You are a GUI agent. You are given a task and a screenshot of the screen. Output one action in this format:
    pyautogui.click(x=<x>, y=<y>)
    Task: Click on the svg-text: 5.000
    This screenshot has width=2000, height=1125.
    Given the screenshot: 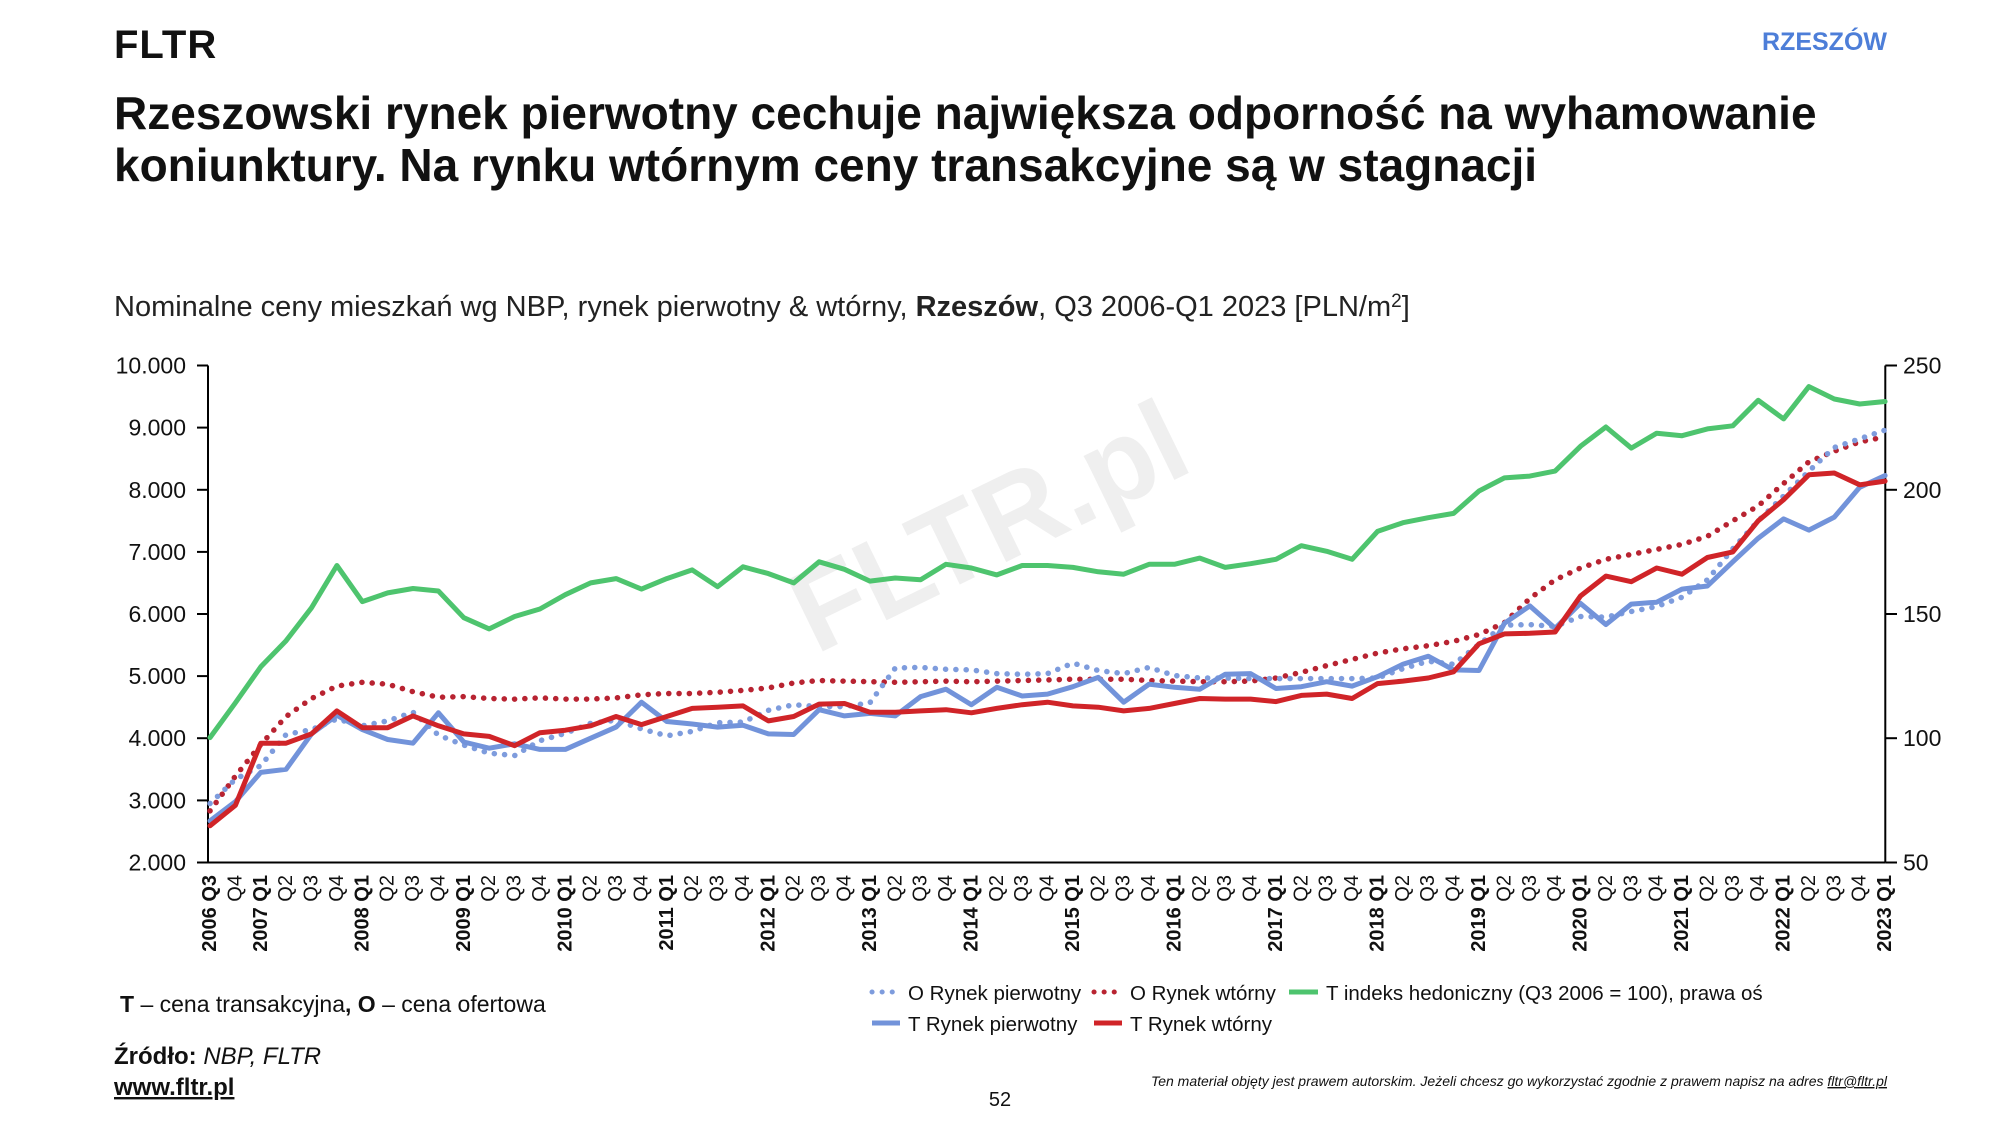 What is the action you would take?
    pyautogui.click(x=157, y=676)
    